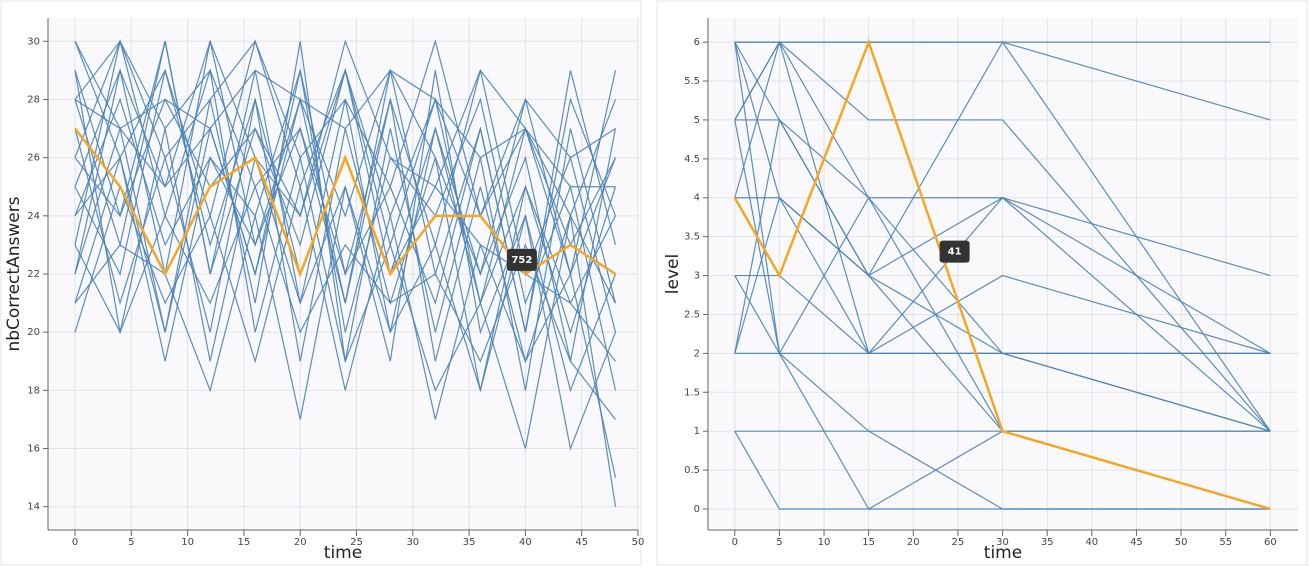 The image size is (1309, 567). I want to click on y-tick-label: 3.5, so click(692, 237).